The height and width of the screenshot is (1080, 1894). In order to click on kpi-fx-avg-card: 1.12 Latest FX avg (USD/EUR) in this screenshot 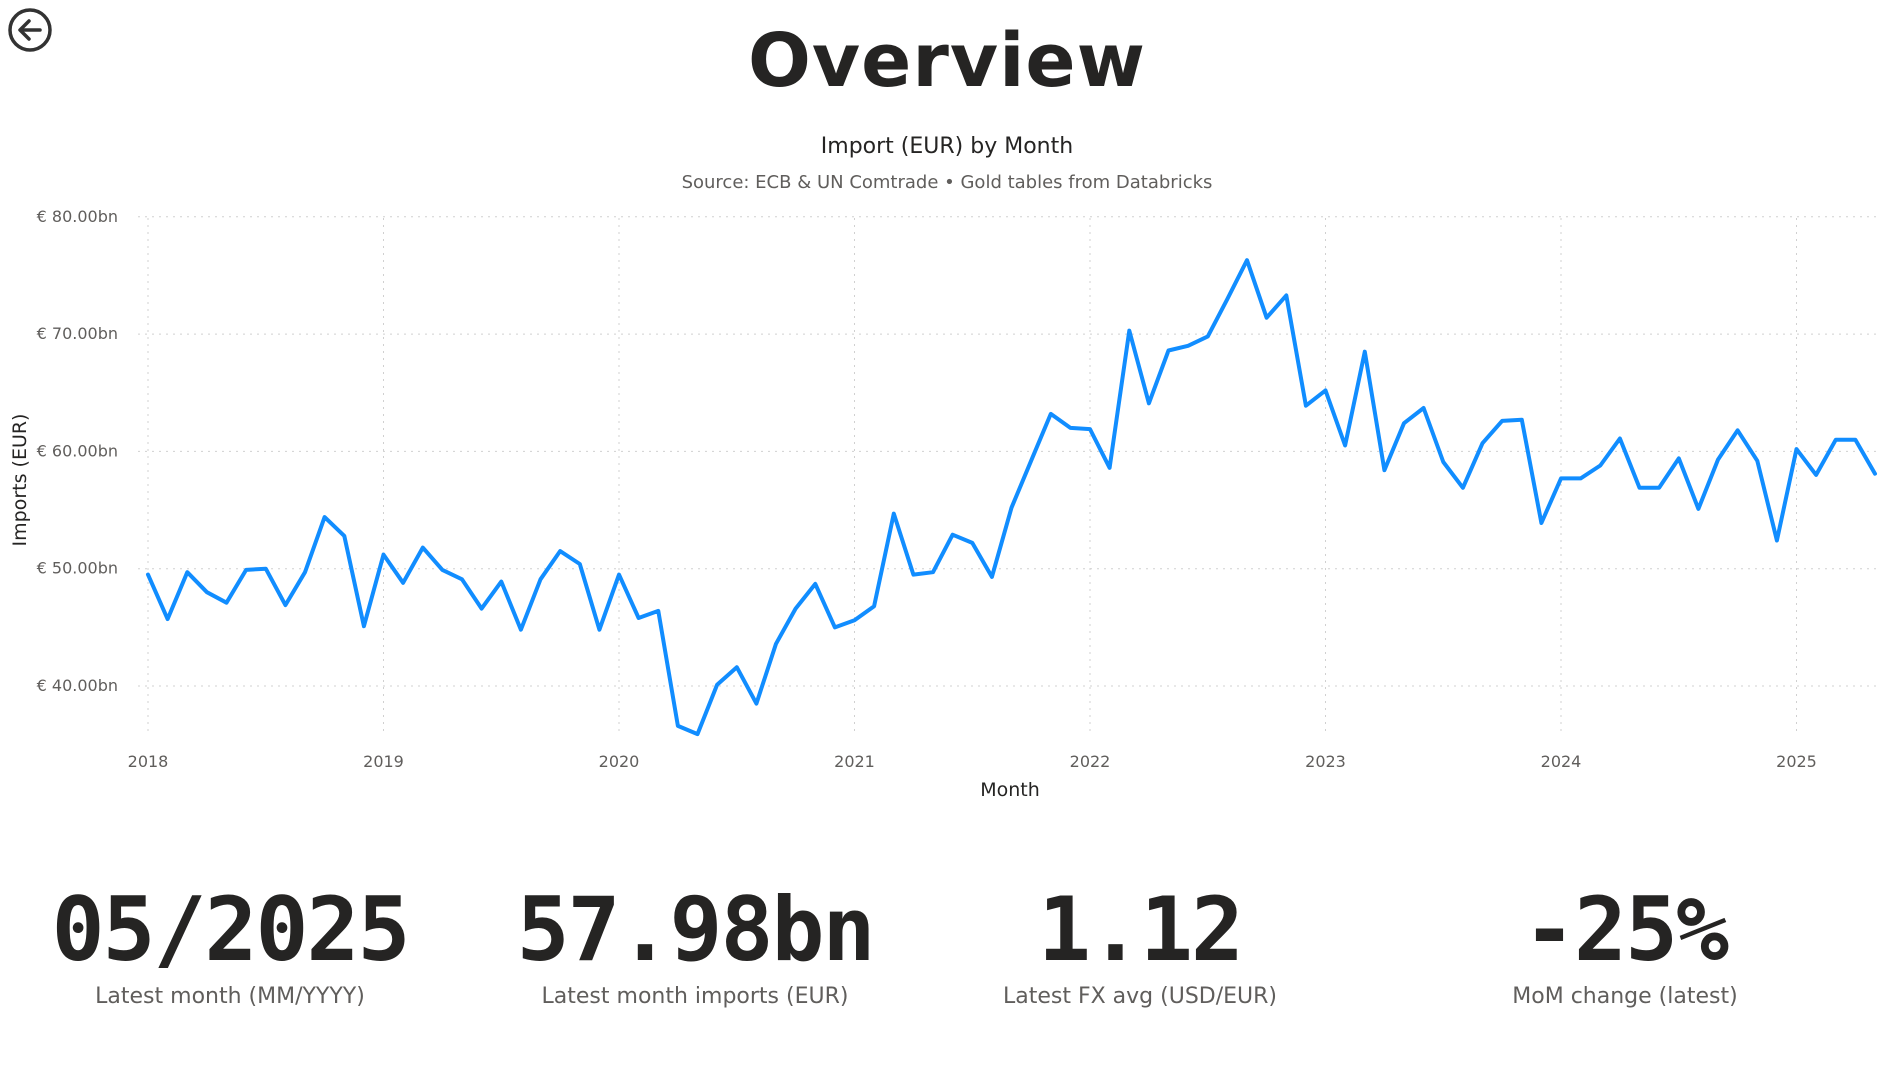, I will do `click(1140, 945)`.